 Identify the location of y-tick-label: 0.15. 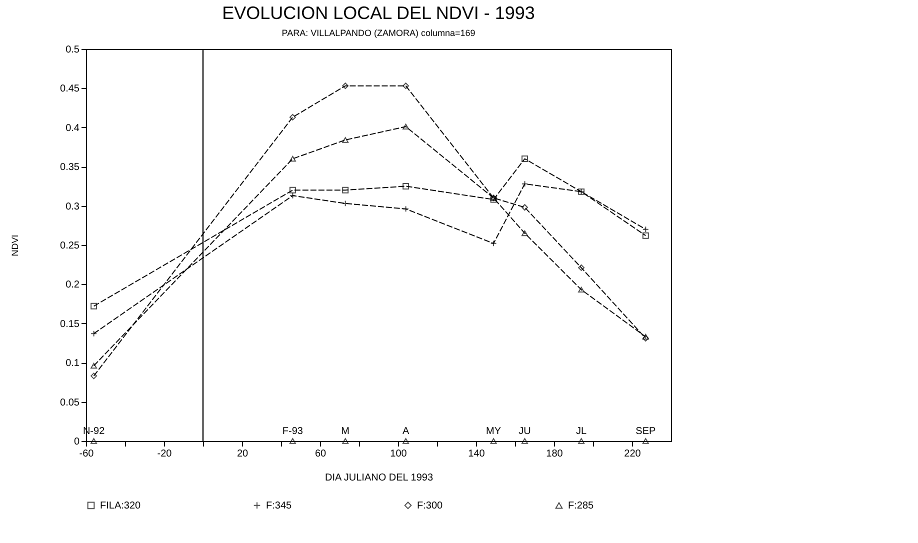
(70, 324).